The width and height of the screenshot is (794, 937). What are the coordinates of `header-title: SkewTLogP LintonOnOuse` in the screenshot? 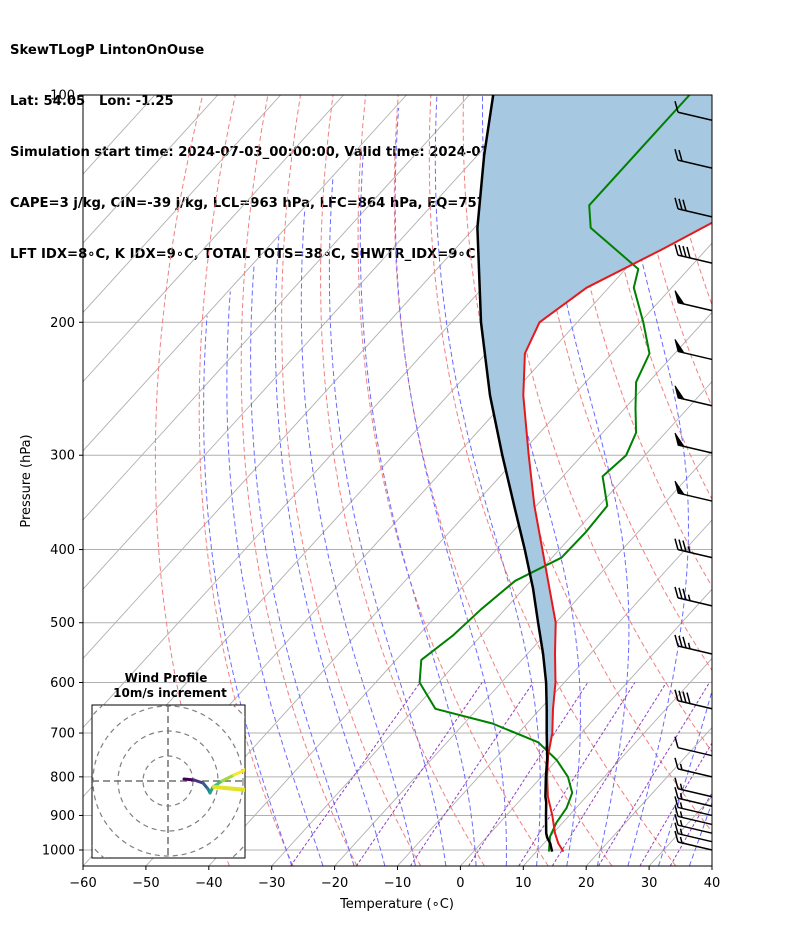 It's located at (107, 50).